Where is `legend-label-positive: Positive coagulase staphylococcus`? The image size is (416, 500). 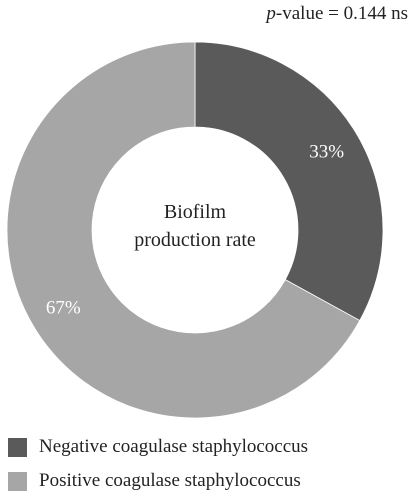 legend-label-positive: Positive coagulase staphylococcus is located at coordinates (170, 480).